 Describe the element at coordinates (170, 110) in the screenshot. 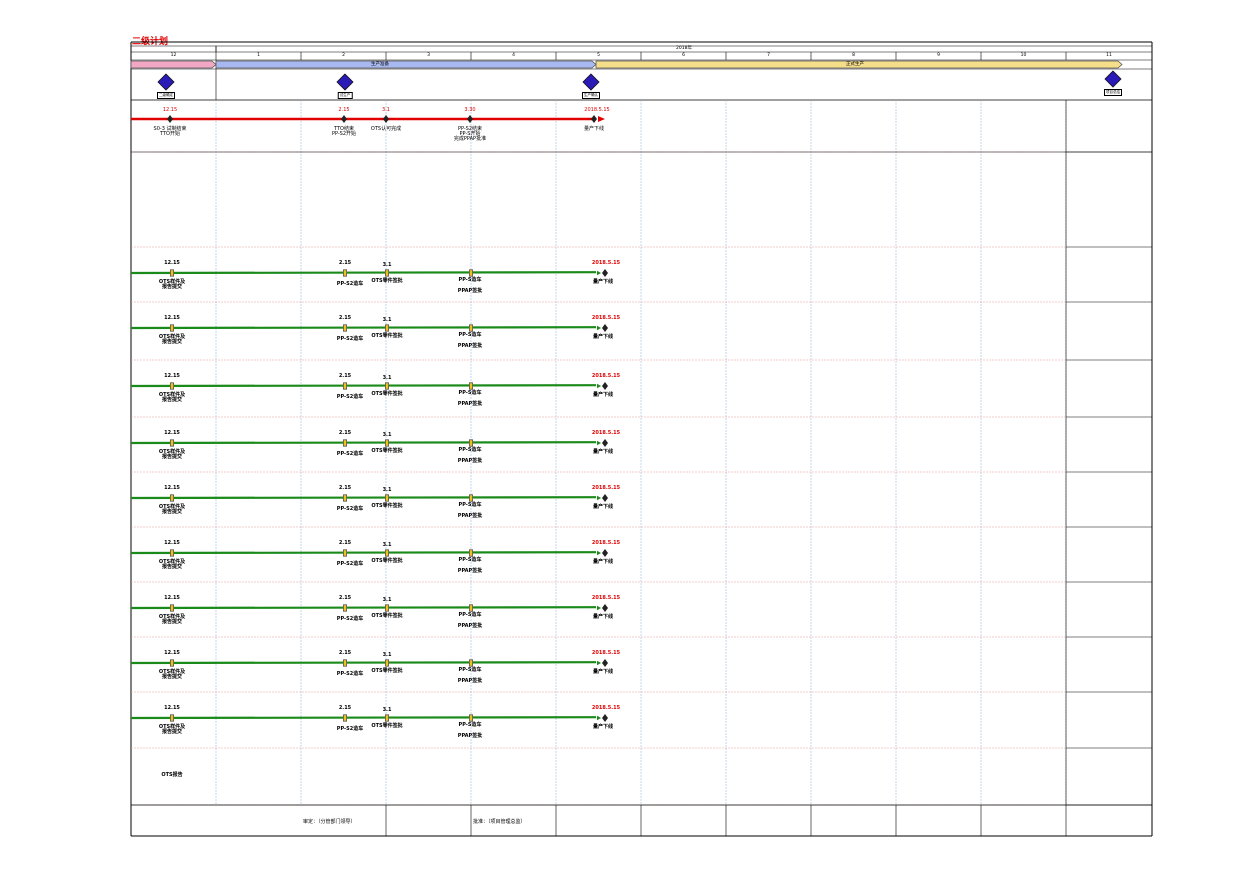

I see `top-date: 12.15` at that location.